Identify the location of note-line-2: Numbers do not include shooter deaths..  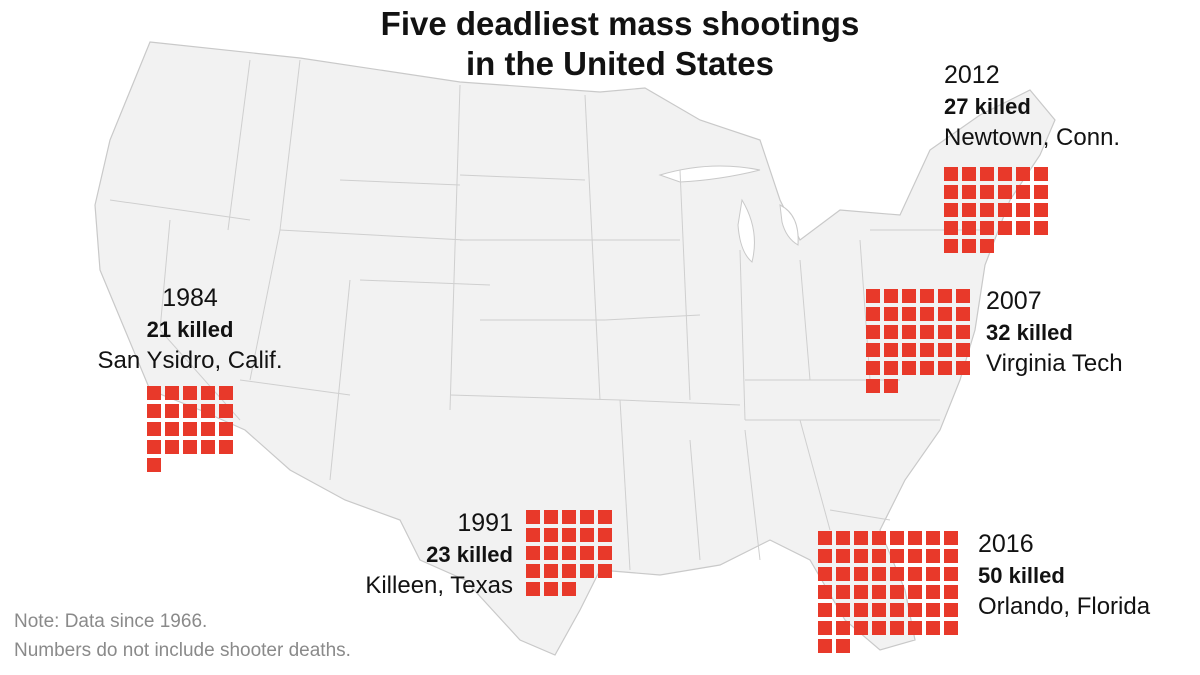
(182, 650).